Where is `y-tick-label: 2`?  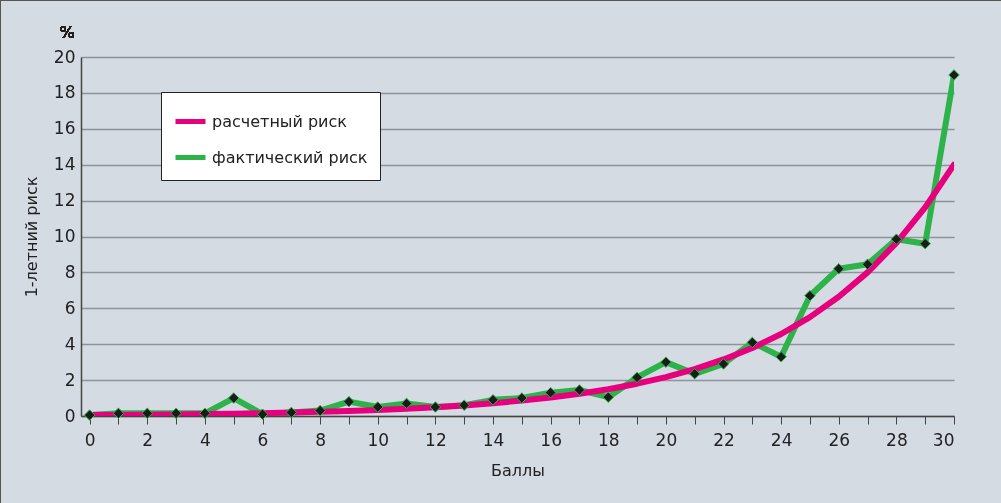
y-tick-label: 2 is located at coordinates (70, 379).